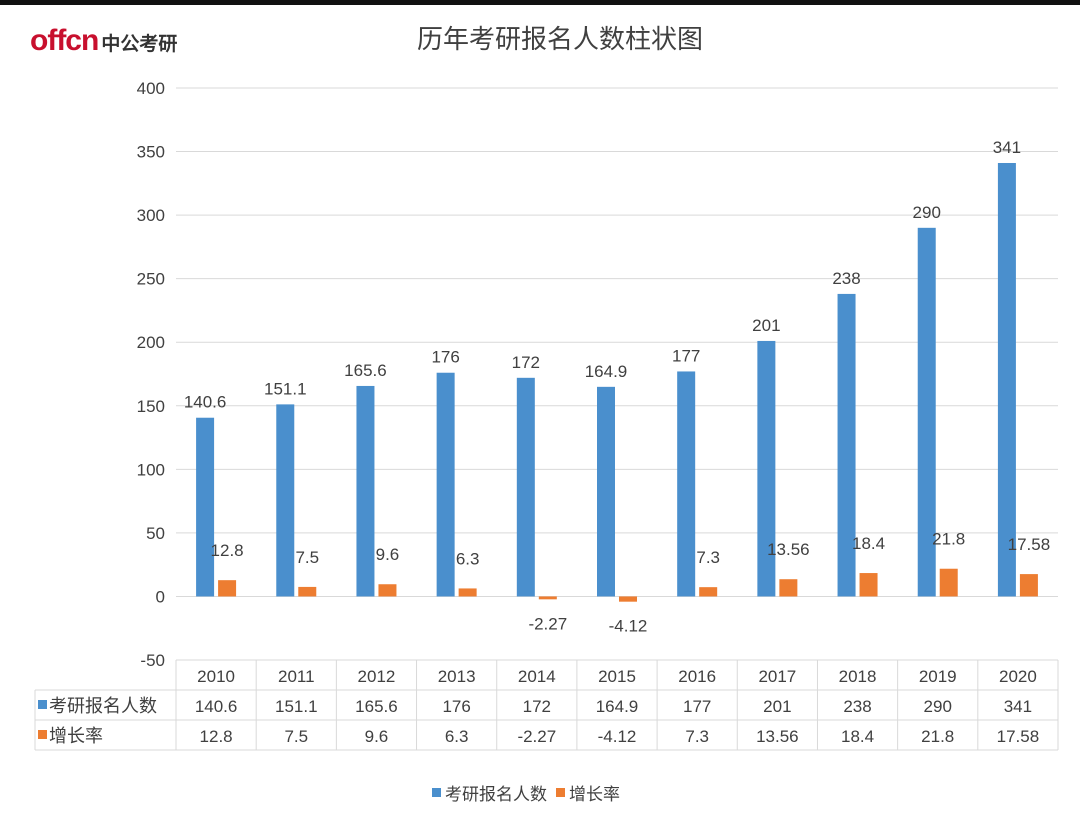 Image resolution: width=1080 pixels, height=826 pixels. Describe the element at coordinates (857, 706) in the screenshot. I see `table-cell: 238` at that location.